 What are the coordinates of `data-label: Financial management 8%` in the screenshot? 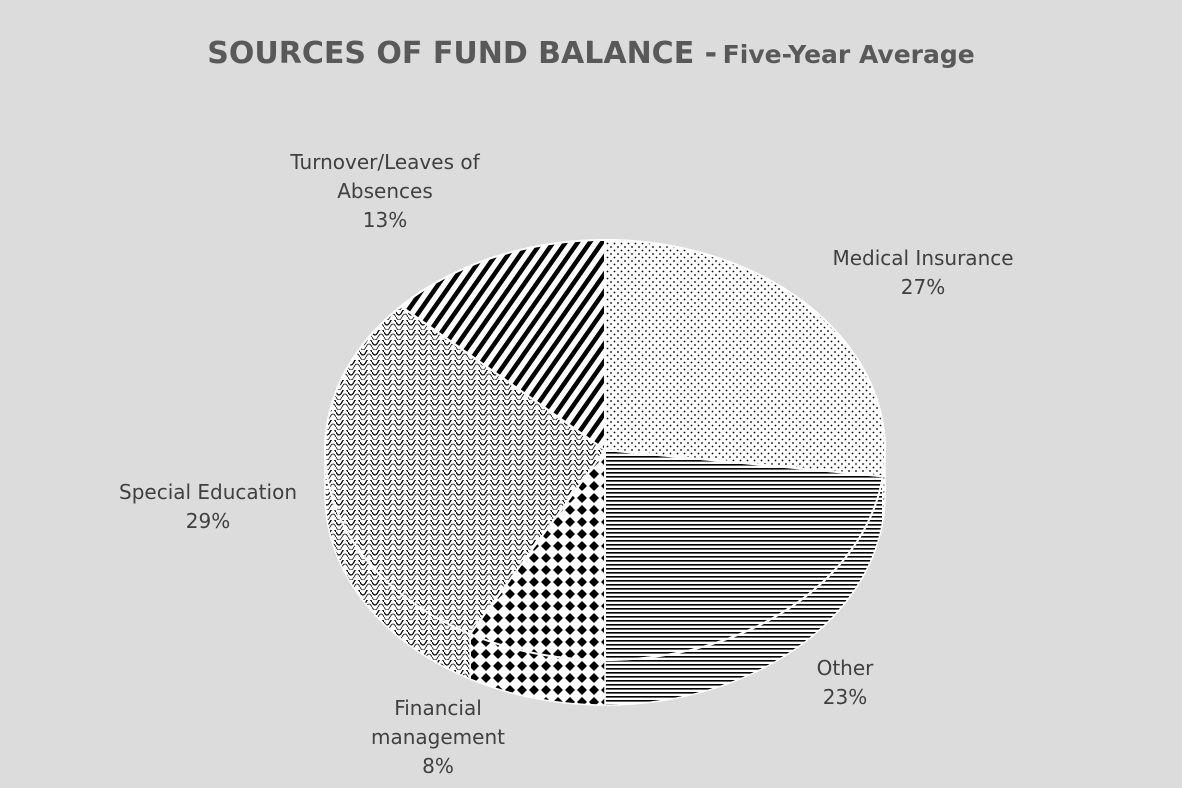 It's located at (438, 737).